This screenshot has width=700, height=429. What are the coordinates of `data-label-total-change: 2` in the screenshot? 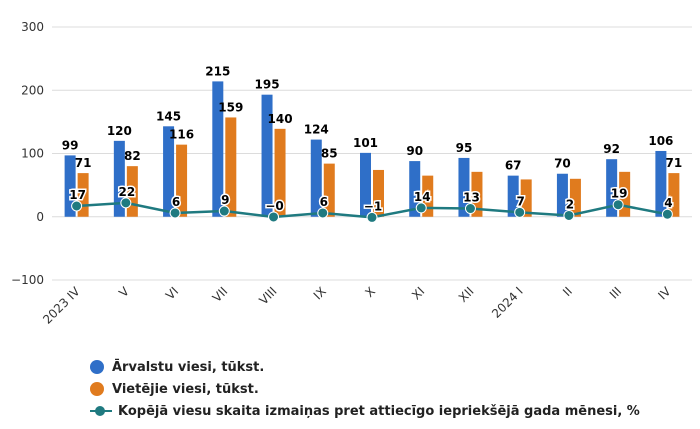 It's located at (570, 204).